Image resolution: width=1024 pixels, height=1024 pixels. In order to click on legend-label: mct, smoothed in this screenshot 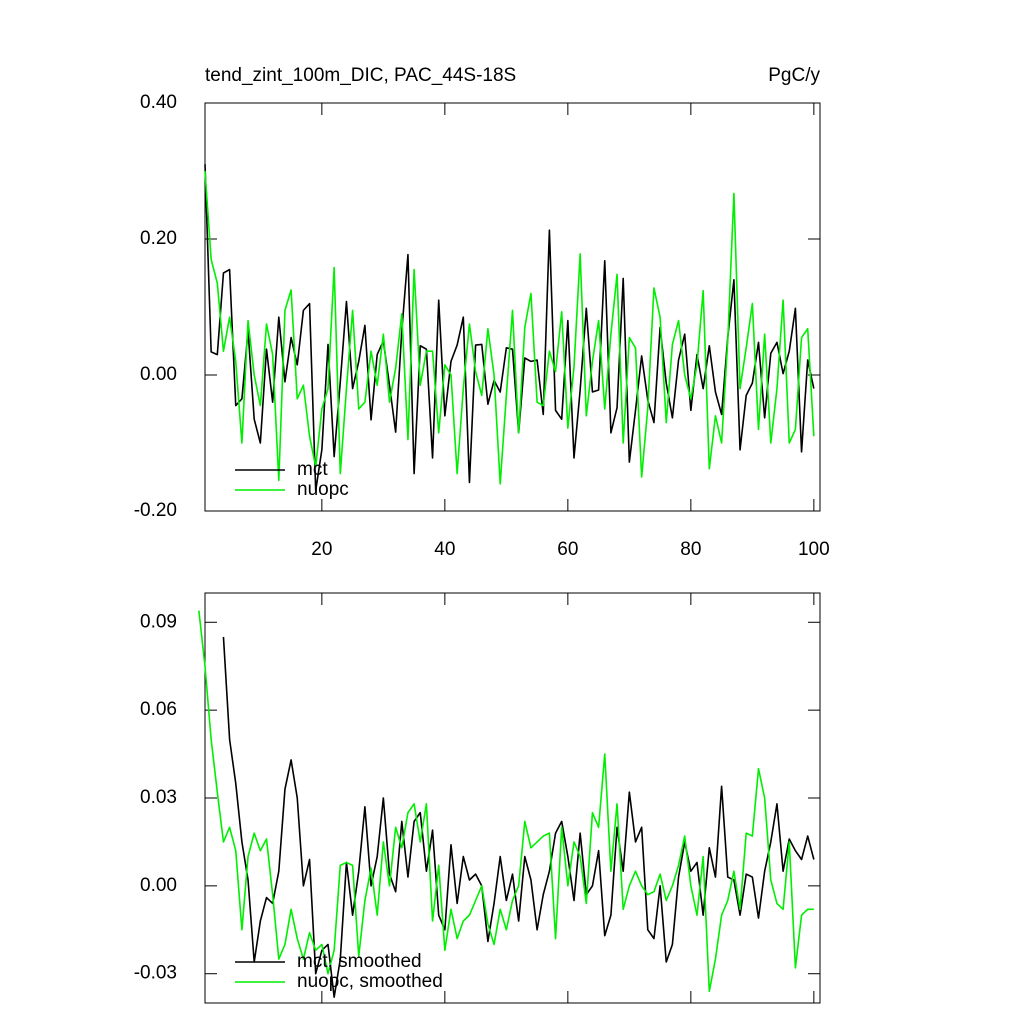, I will do `click(359, 961)`.